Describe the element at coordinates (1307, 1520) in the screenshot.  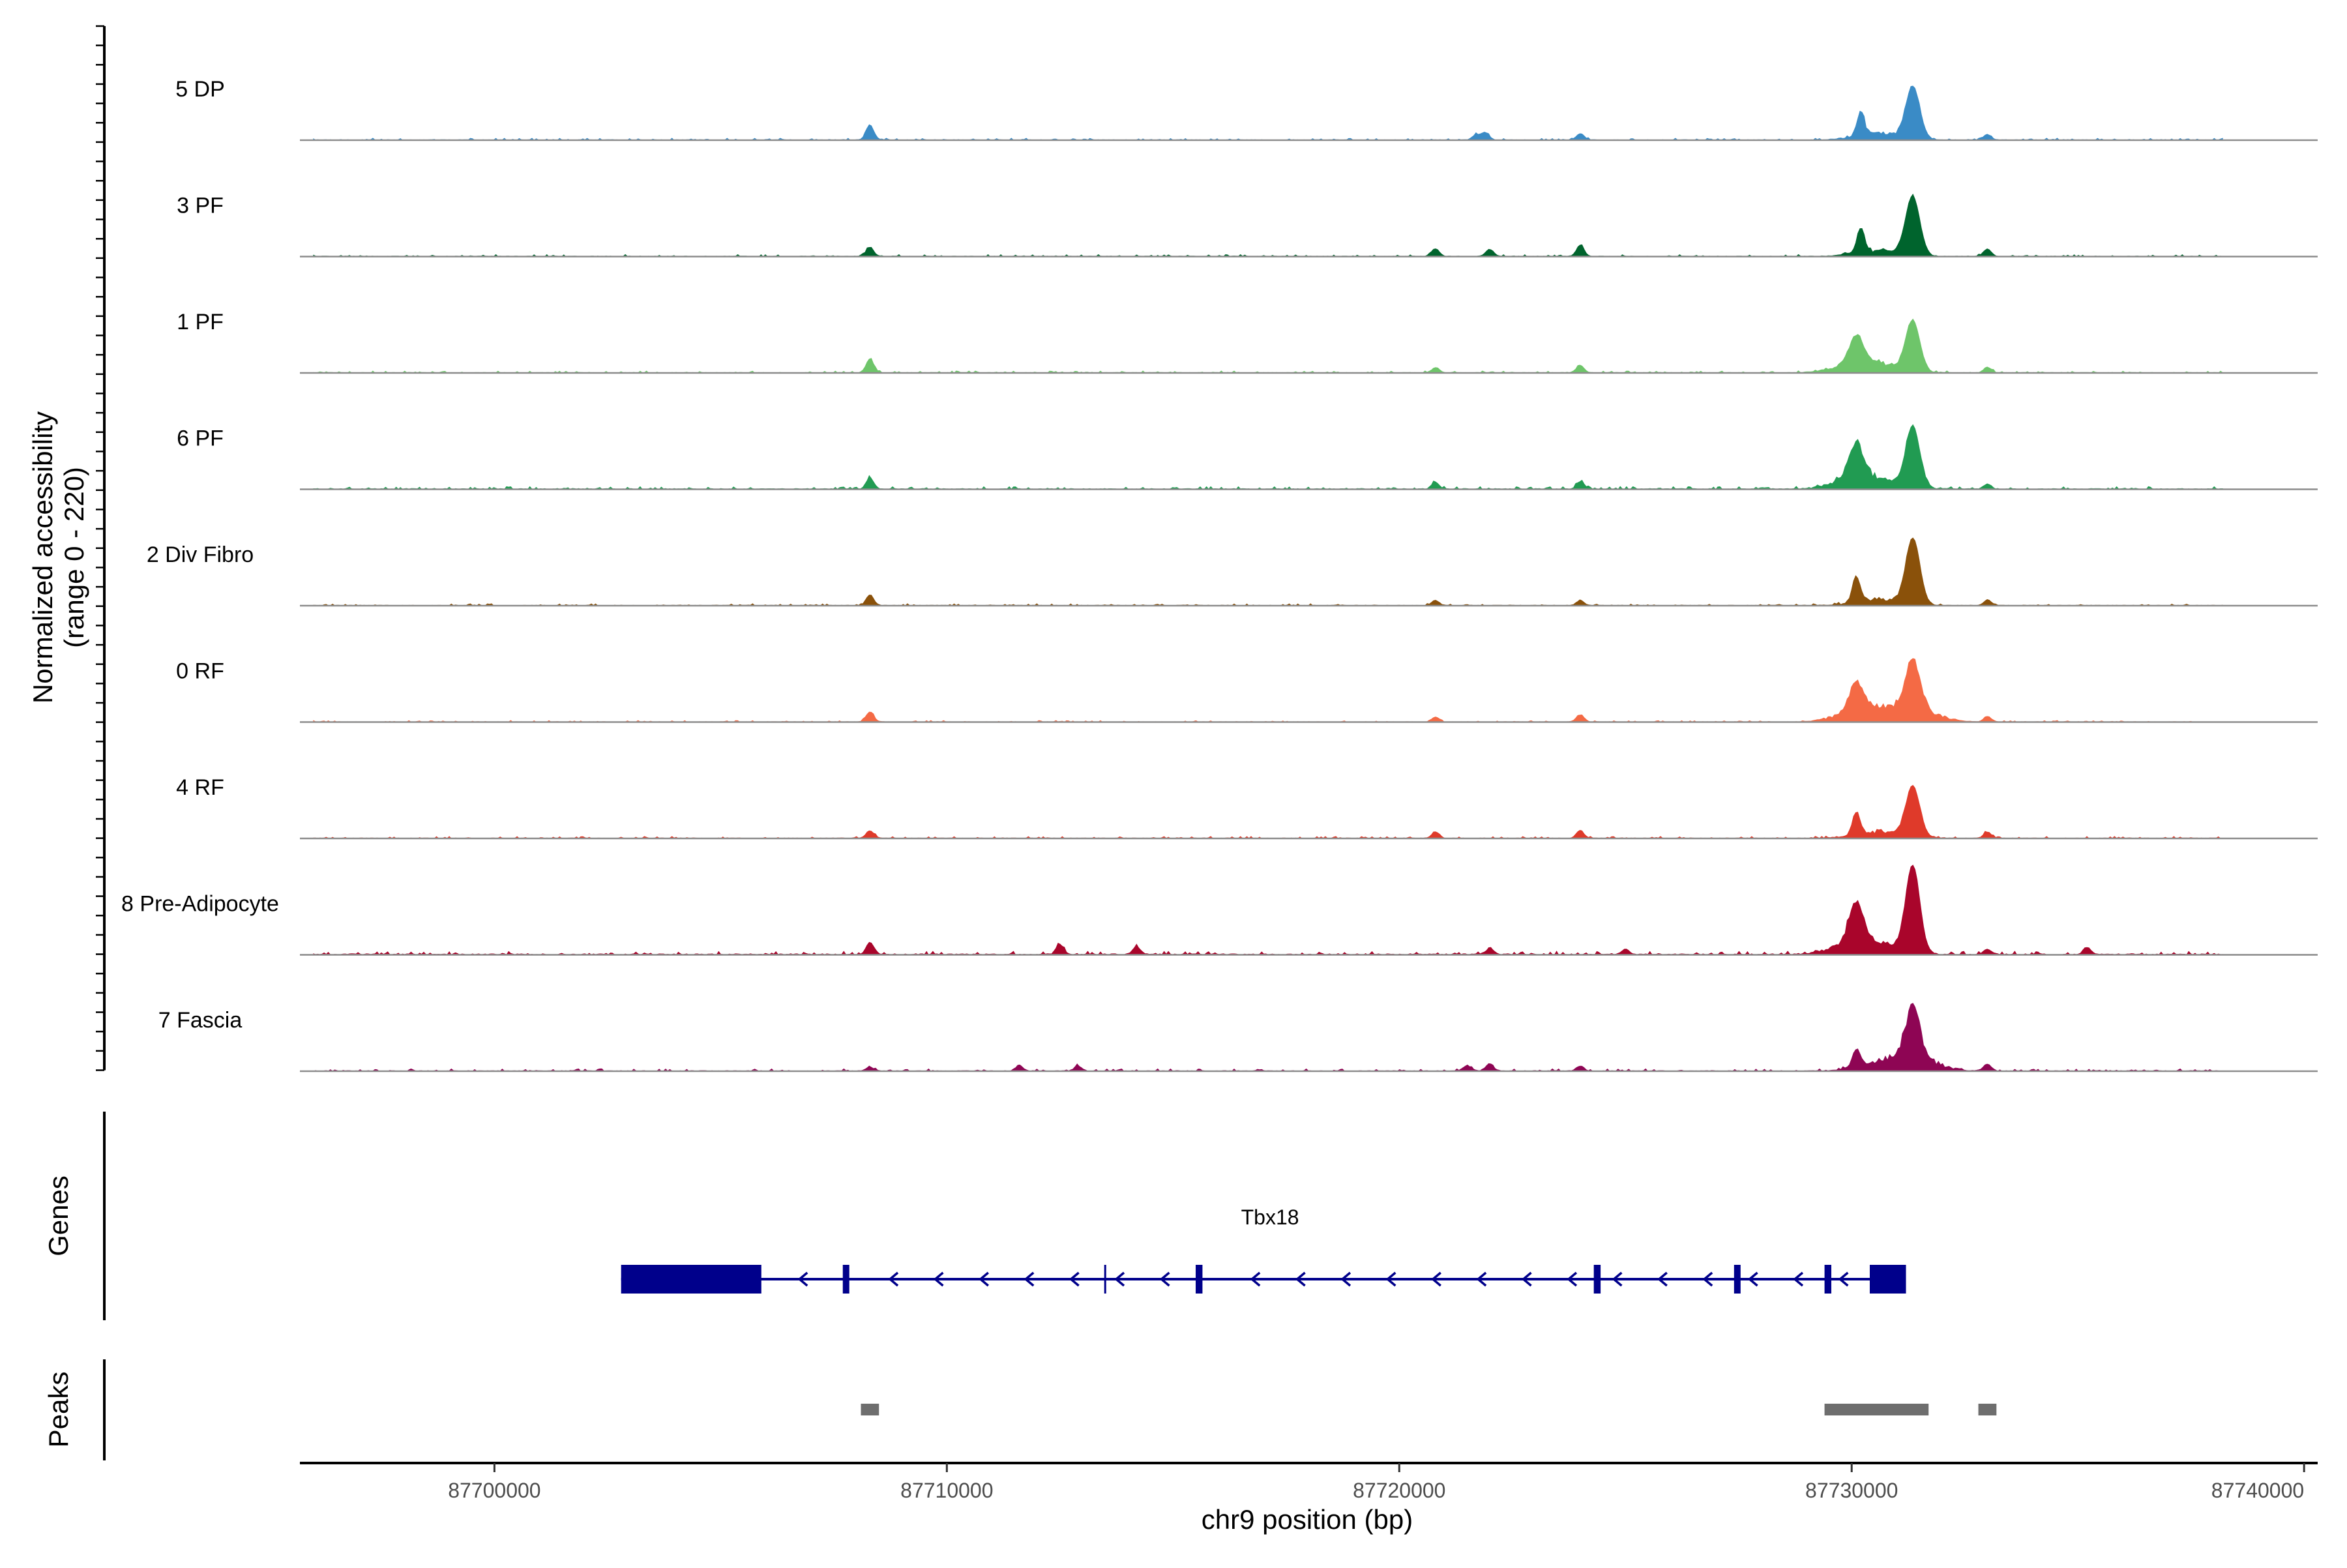
I see `x-axis-title: chr9 position (bp)` at that location.